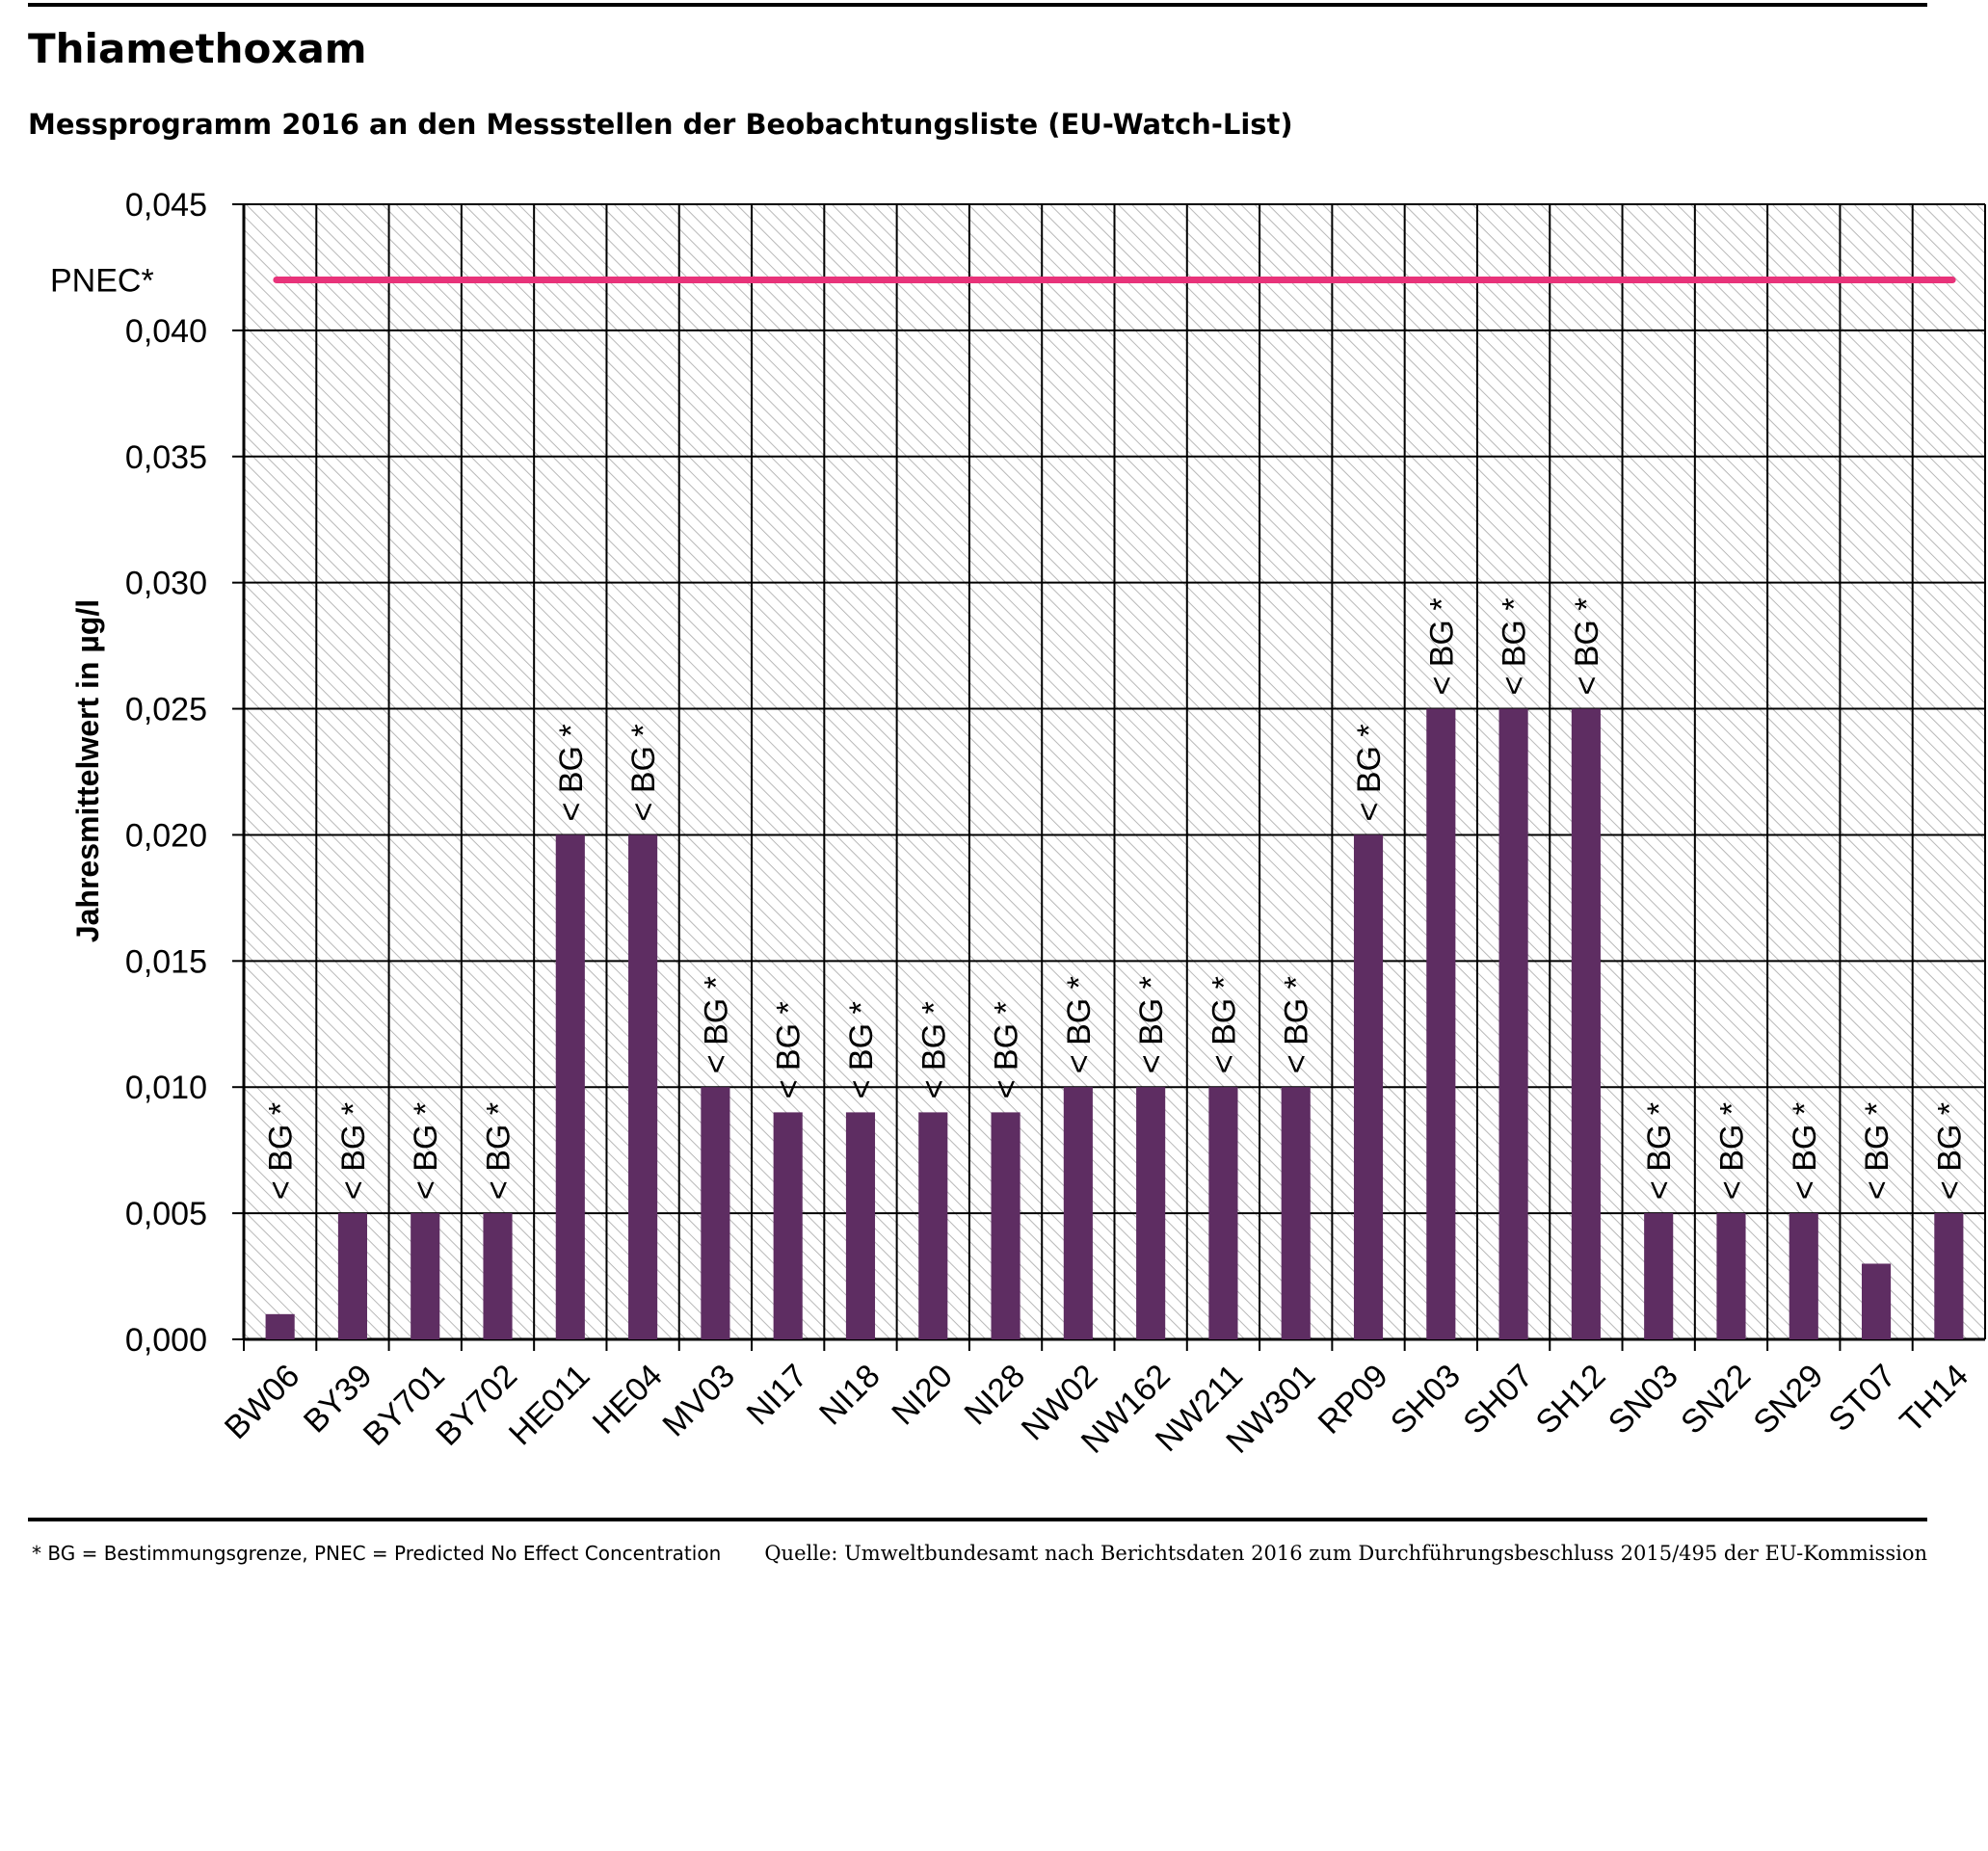  What do you see at coordinates (1716, 1400) in the screenshot?
I see `x-tick-label: SN22` at bounding box center [1716, 1400].